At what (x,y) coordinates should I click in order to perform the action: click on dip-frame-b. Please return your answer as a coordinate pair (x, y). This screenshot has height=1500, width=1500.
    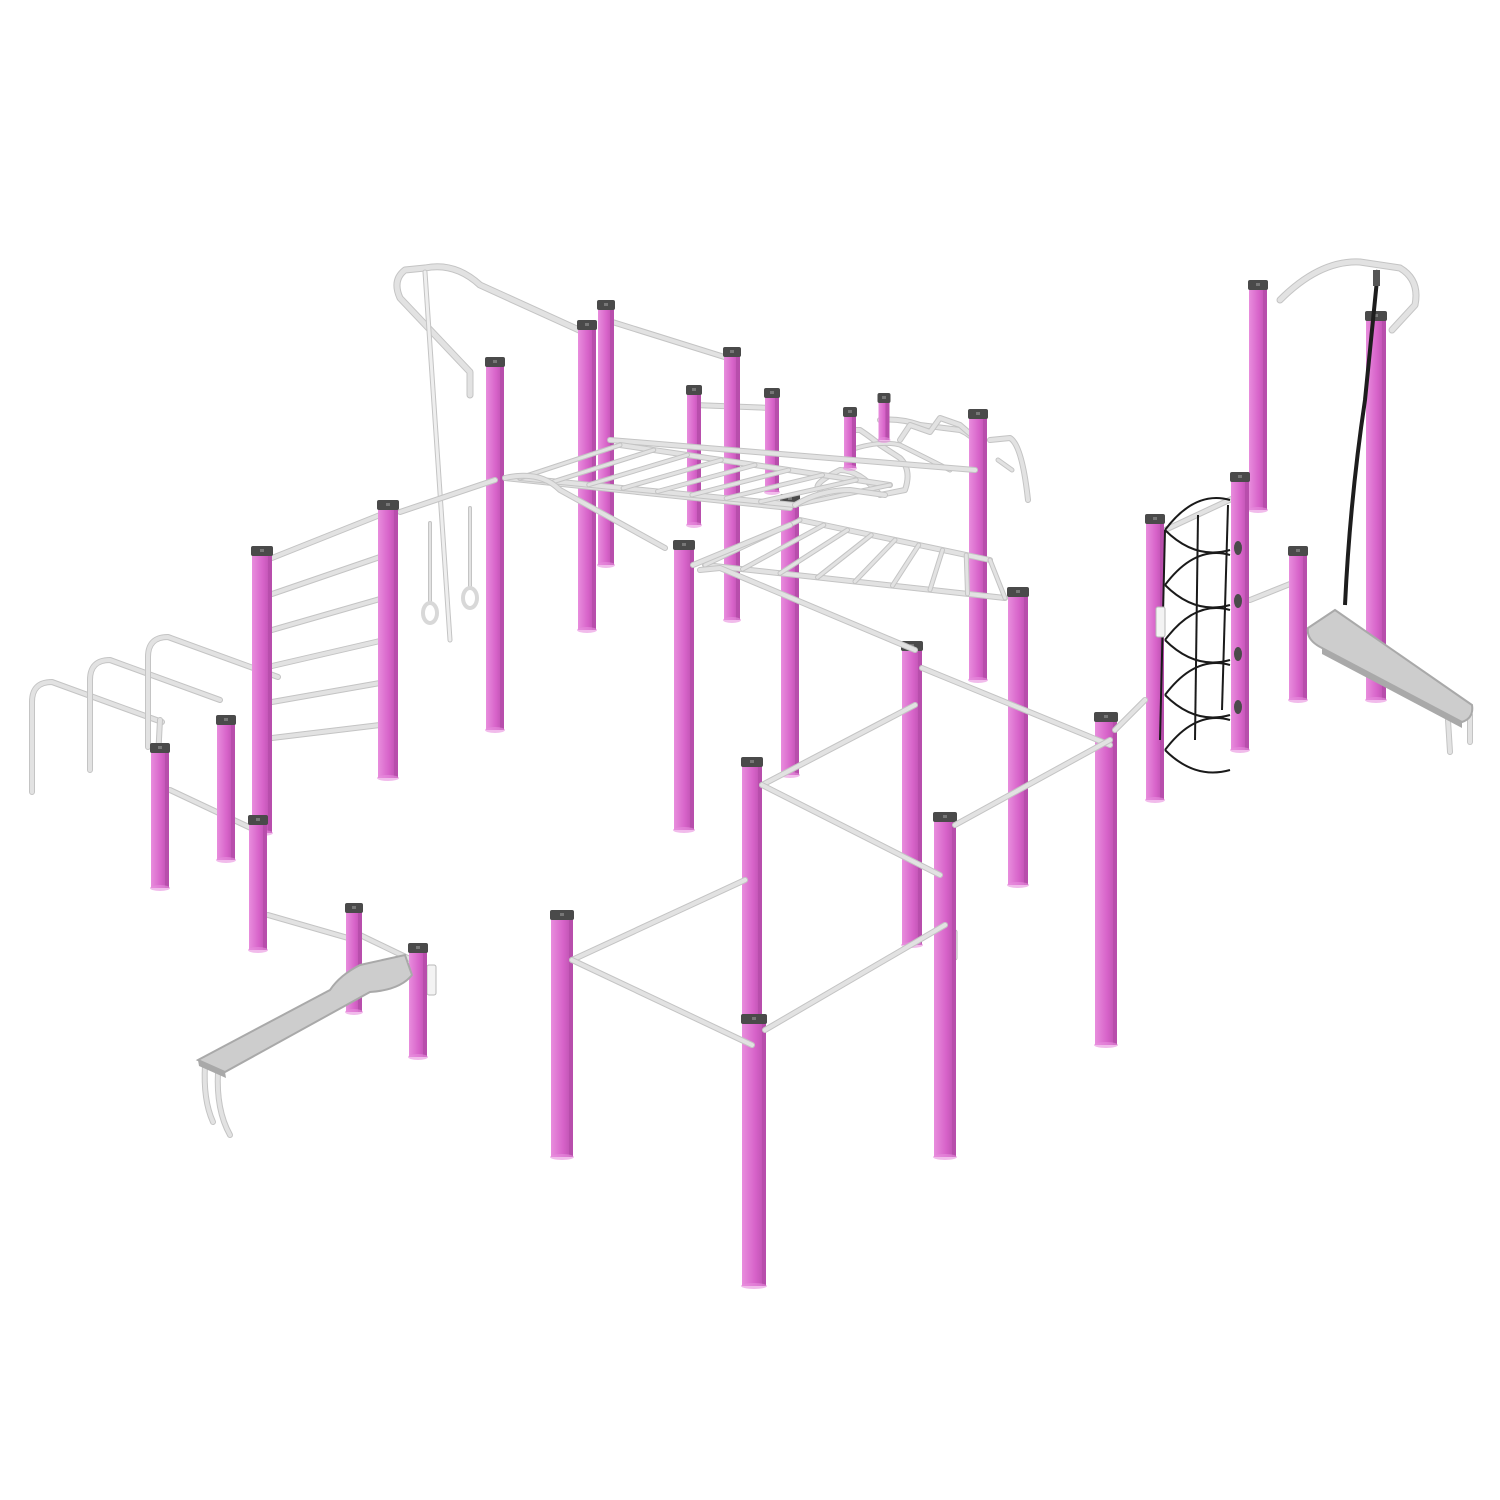
    Looking at the image, I should click on (155, 715).